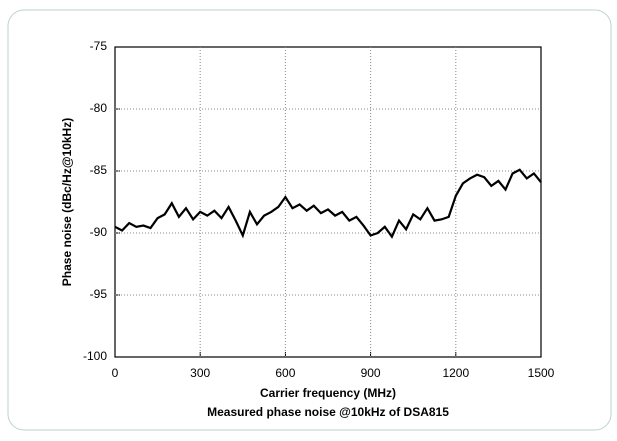 The image size is (617, 441). What do you see at coordinates (99, 294) in the screenshot?
I see `y-tick-label: -95` at bounding box center [99, 294].